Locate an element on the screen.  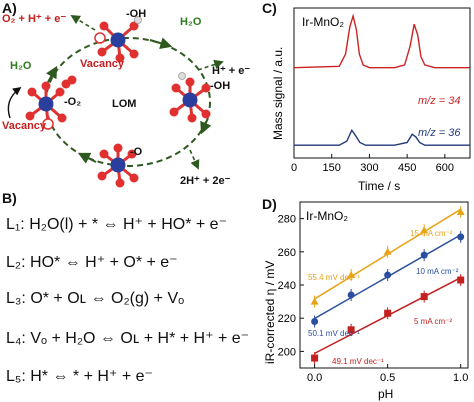
equation-l5: L₅: H* ⇔ * + H⁺ + e⁻ is located at coordinates (79, 376).